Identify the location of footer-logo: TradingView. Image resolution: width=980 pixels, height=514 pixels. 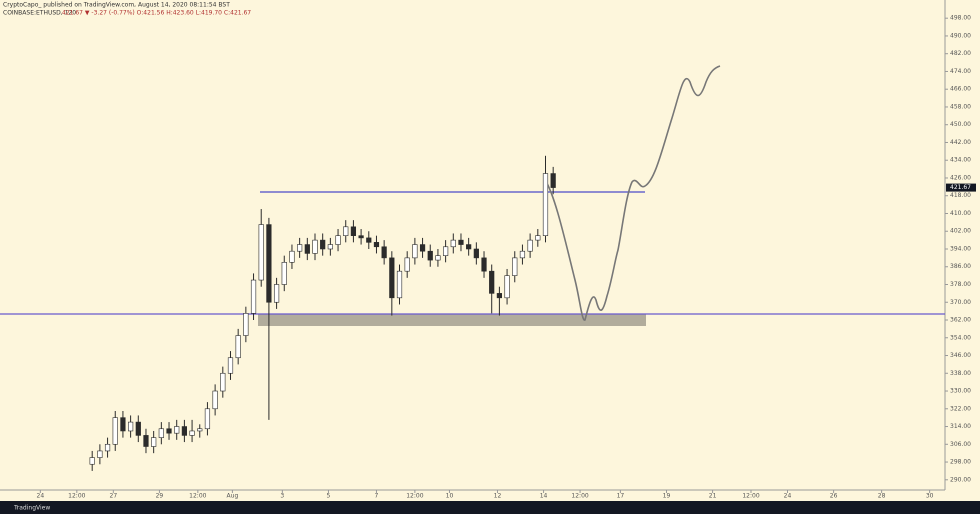
(31, 508).